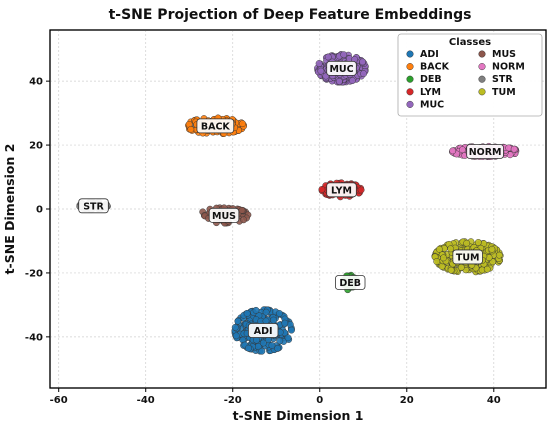  I want to click on cluster-label-text: MUS, so click(224, 216).